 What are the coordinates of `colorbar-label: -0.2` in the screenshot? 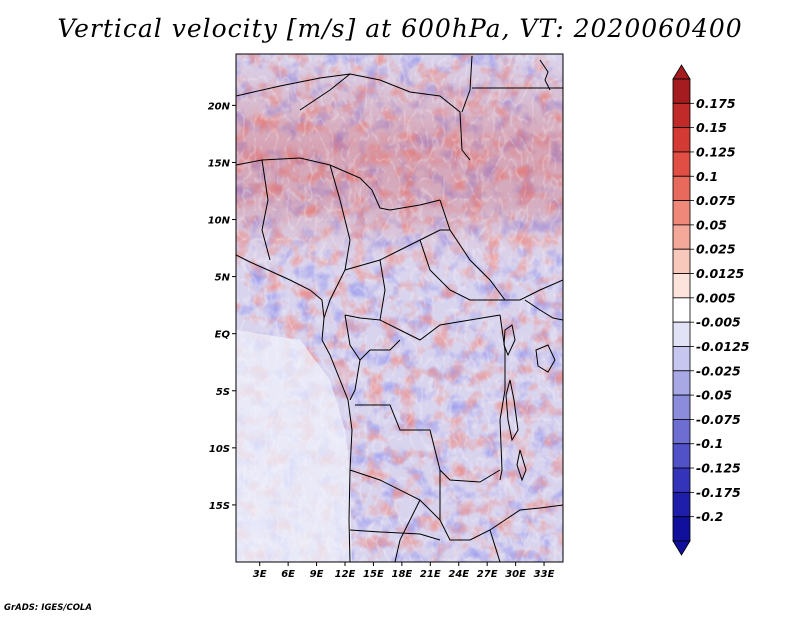 It's located at (709, 516).